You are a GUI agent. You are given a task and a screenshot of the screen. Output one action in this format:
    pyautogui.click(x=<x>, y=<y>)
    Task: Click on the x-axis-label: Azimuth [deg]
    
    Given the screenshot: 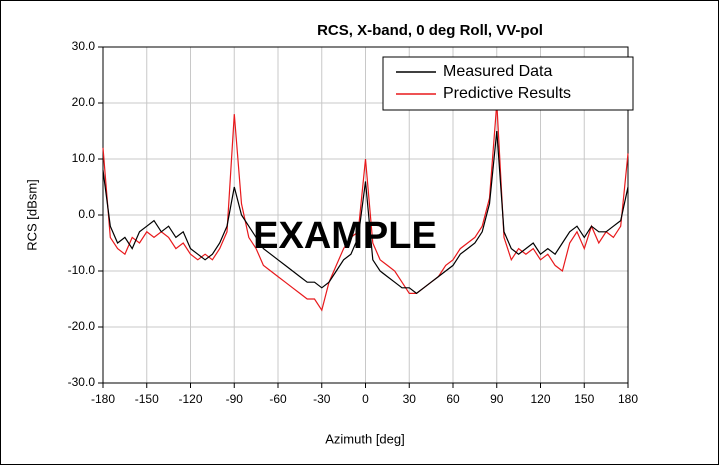 What is the action you would take?
    pyautogui.click(x=365, y=438)
    